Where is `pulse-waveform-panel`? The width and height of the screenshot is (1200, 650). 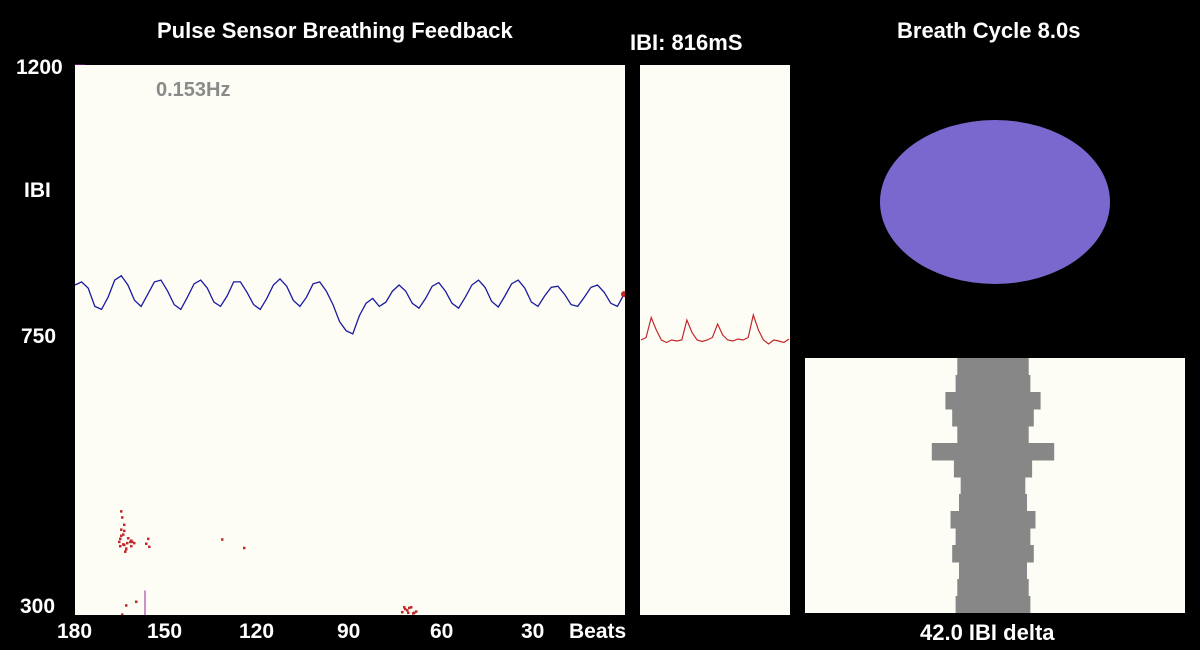 pulse-waveform-panel is located at coordinates (715, 340).